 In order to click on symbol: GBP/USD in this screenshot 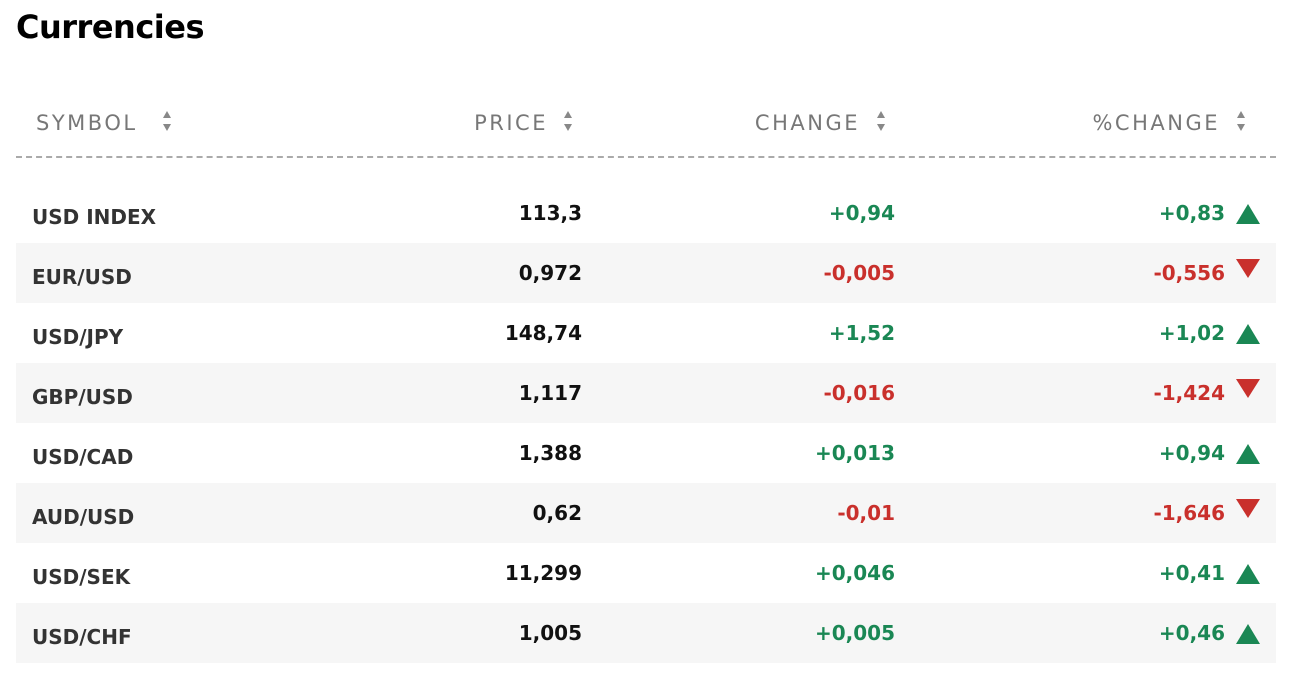, I will do `click(82, 397)`.